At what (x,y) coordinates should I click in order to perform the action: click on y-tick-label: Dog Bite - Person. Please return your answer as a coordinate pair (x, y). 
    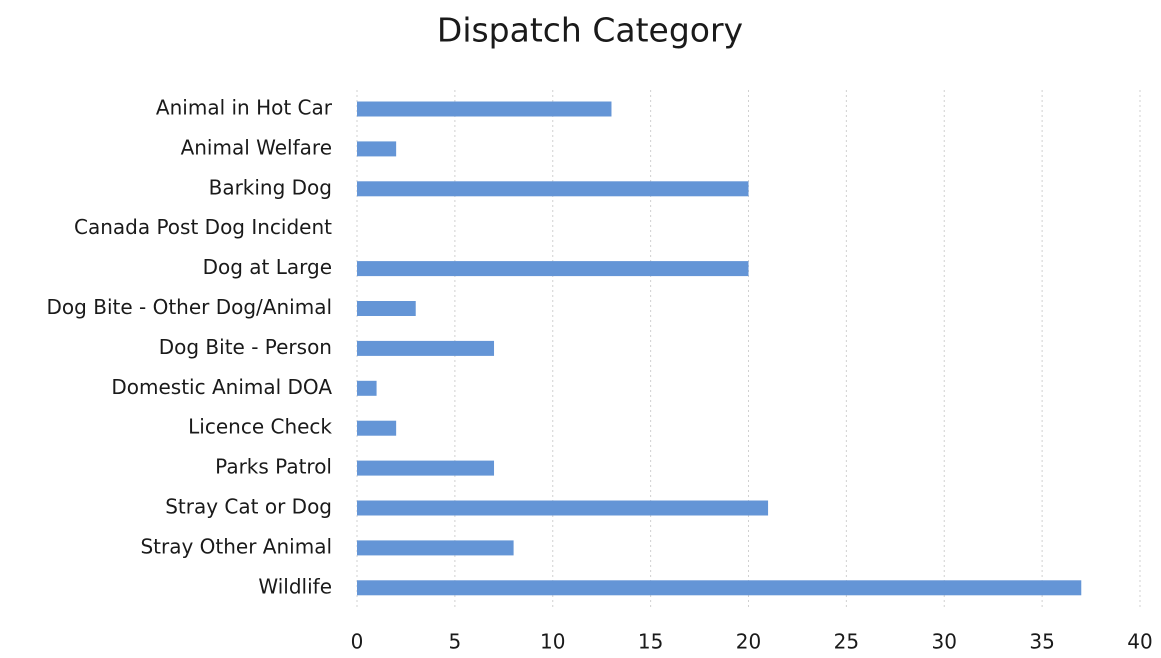
    Looking at the image, I should click on (245, 347).